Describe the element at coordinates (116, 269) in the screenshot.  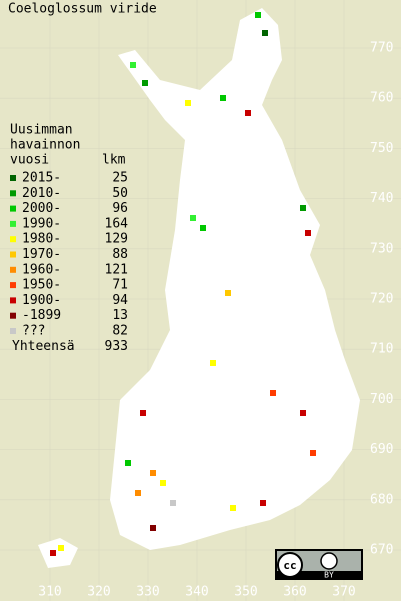
I see `legend-count: 121` at that location.